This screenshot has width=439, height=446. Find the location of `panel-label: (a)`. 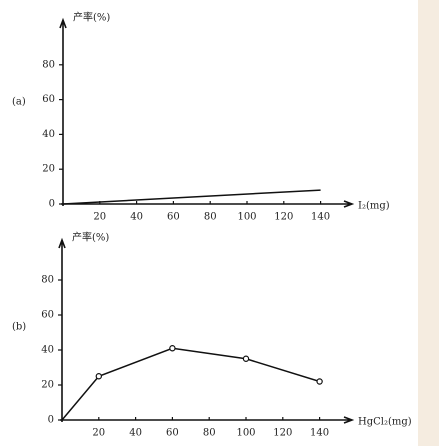

panel-label: (a) is located at coordinates (19, 102).